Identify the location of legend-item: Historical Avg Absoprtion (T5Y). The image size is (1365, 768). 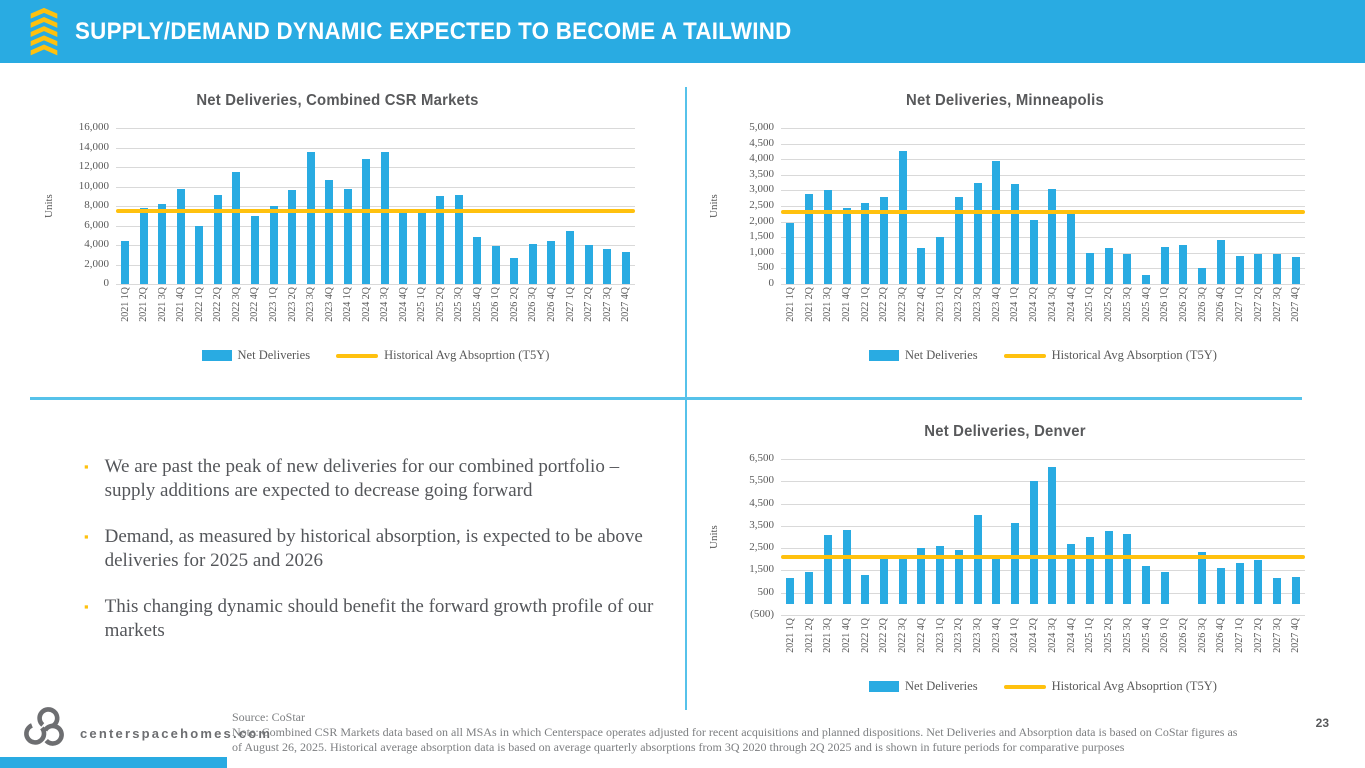
(442, 355).